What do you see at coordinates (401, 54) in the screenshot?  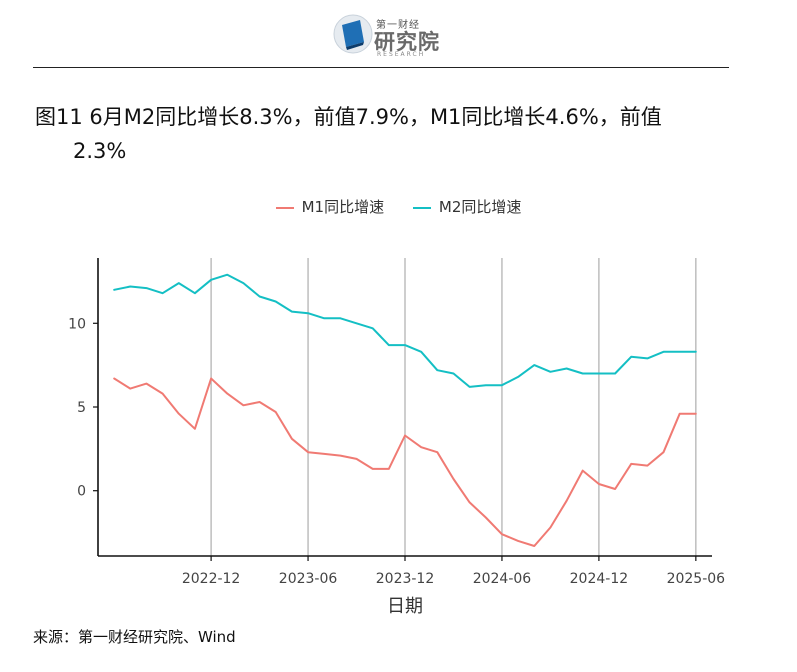 I see `logo-text-sub: RESEARCH` at bounding box center [401, 54].